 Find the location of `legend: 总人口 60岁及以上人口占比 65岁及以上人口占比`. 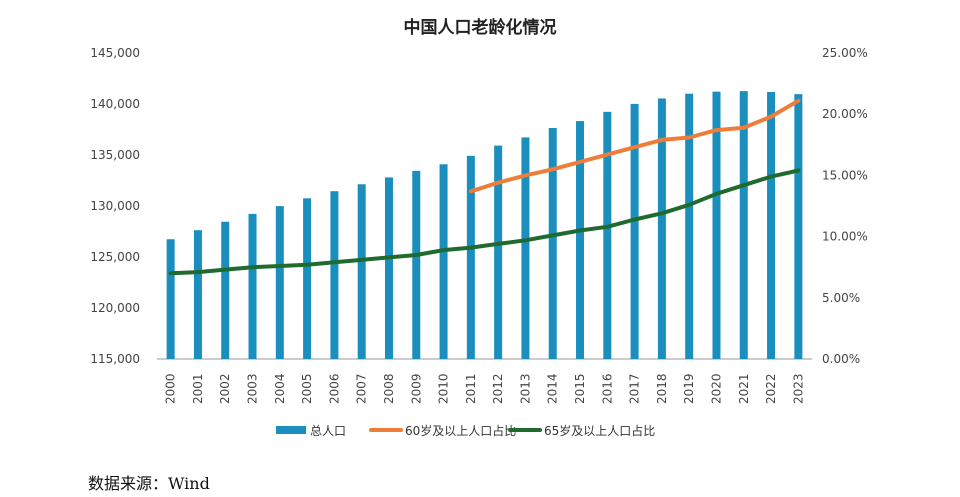

legend: 总人口 60岁及以上人口占比 65岁及以上人口占比 is located at coordinates (465, 430).